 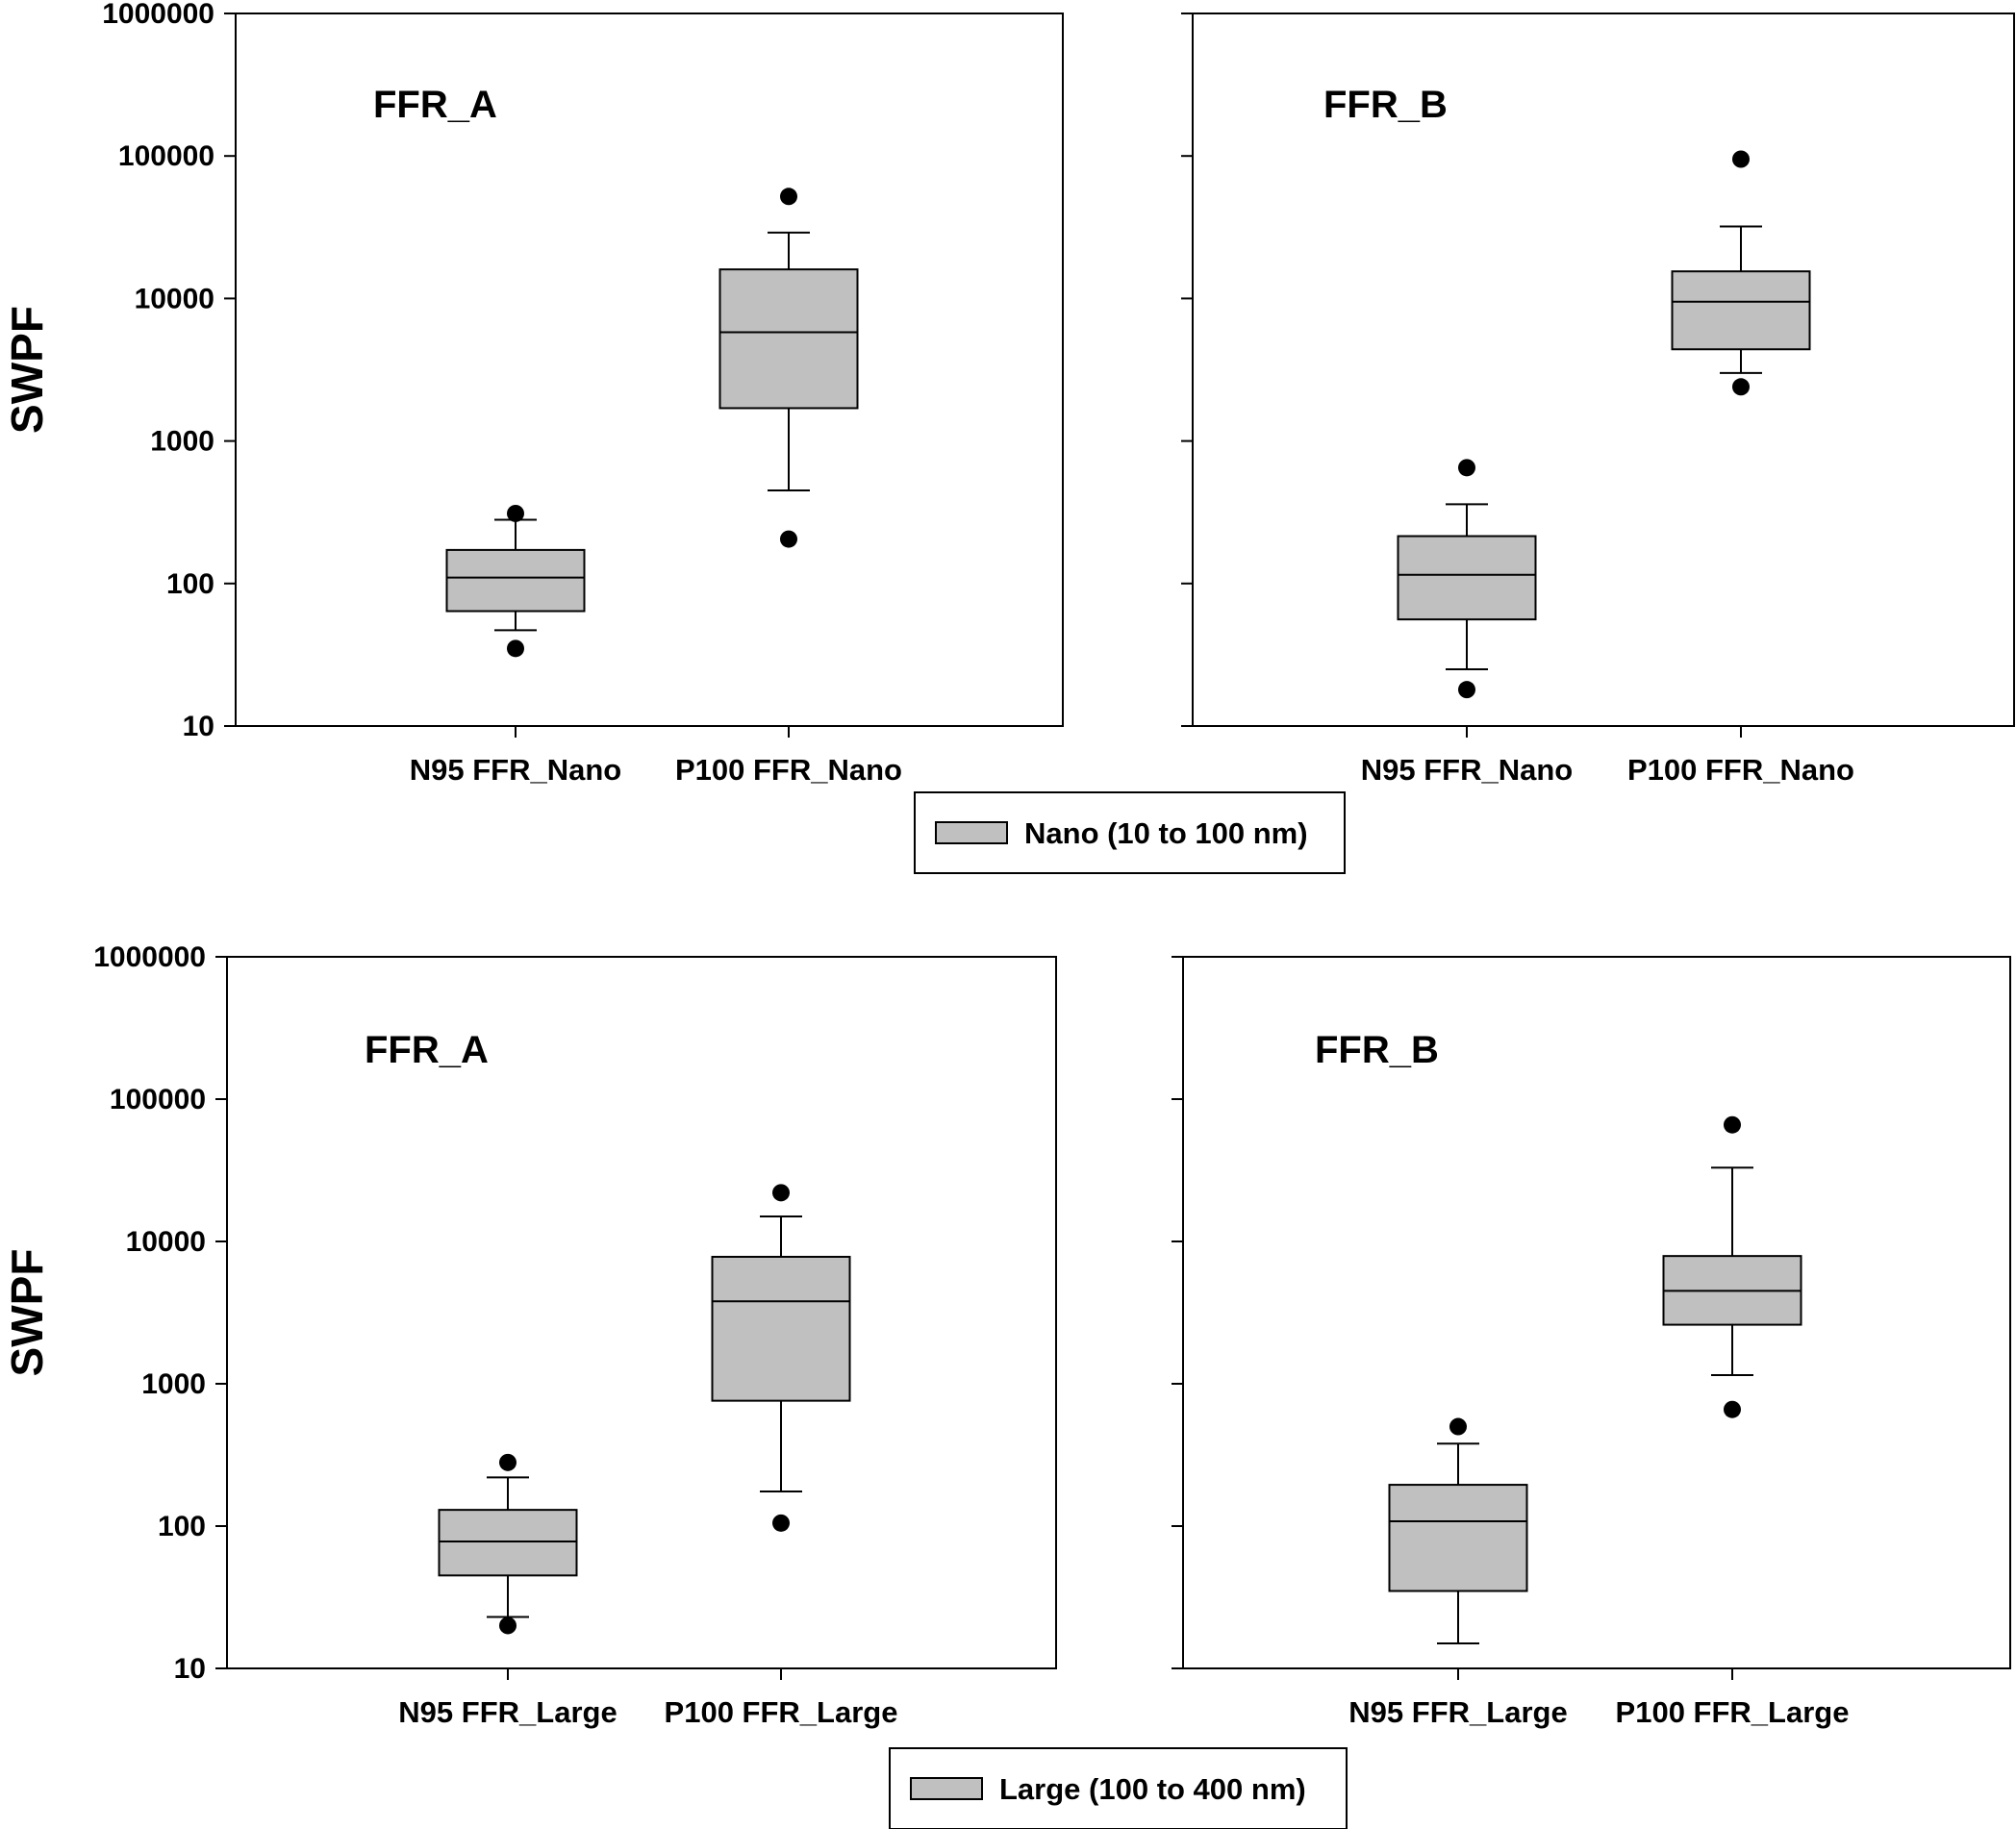 What do you see at coordinates (1166, 833) in the screenshot?
I see `legend-label: Nano (10 to 100 nm)` at bounding box center [1166, 833].